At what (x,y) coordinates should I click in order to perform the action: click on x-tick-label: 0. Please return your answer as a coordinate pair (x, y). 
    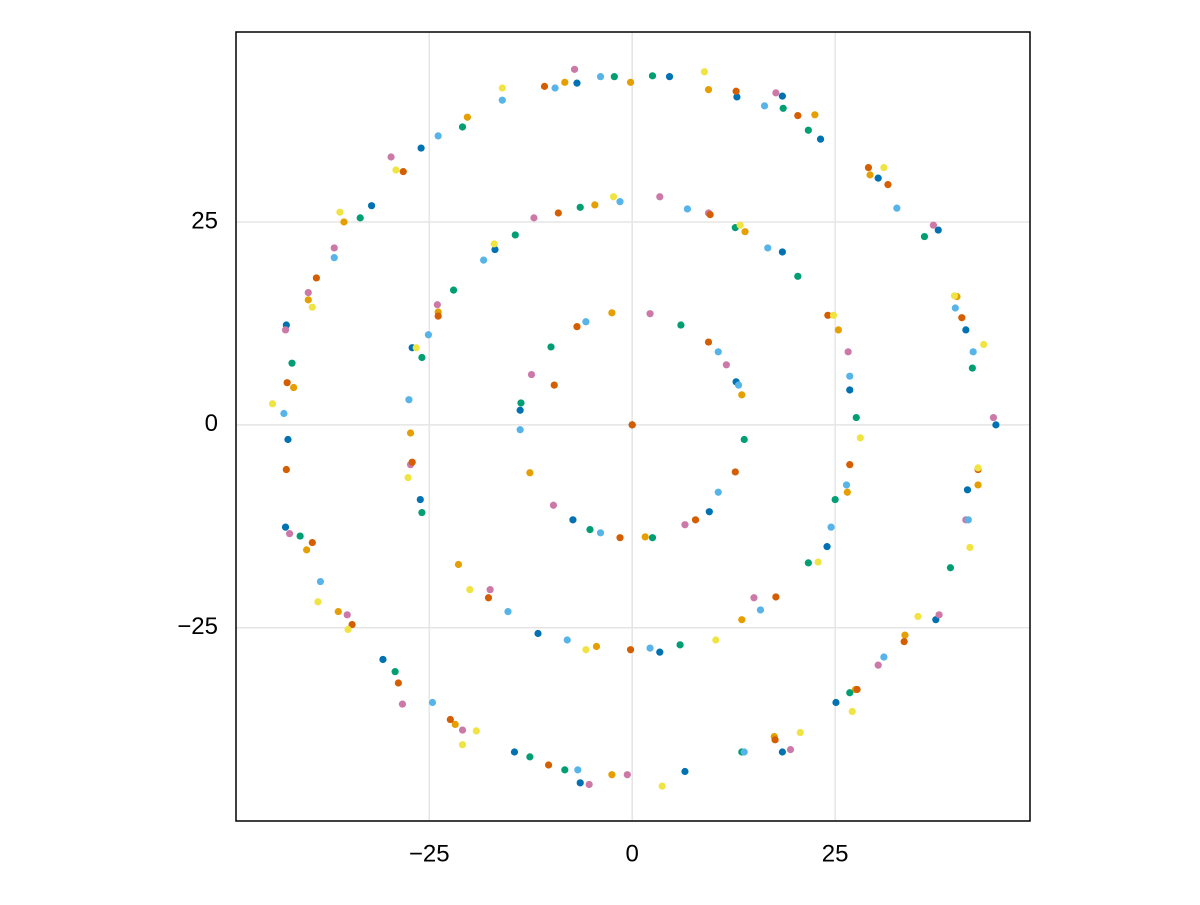
    Looking at the image, I should click on (632, 853).